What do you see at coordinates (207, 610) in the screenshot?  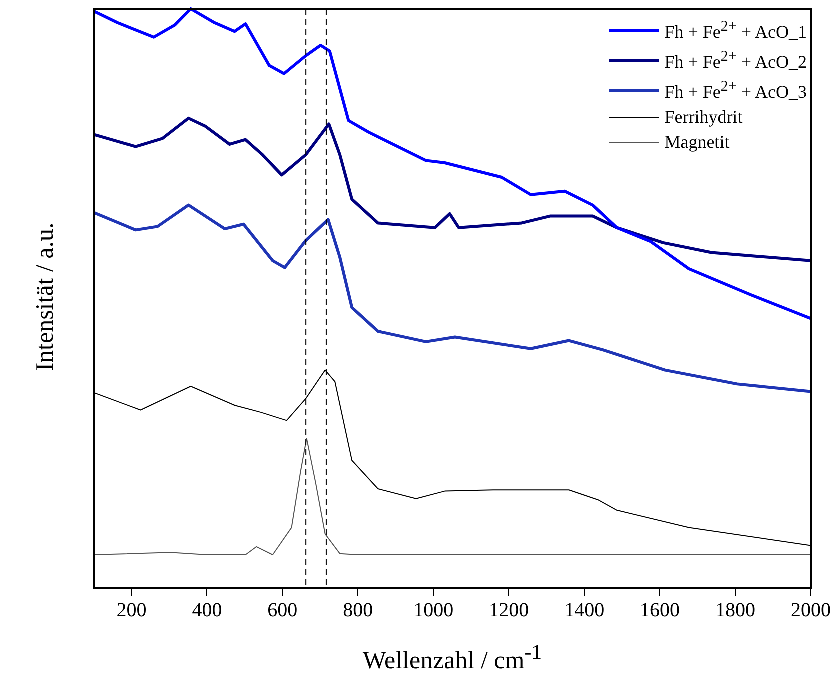 I see `x-tick-label: 400` at bounding box center [207, 610].